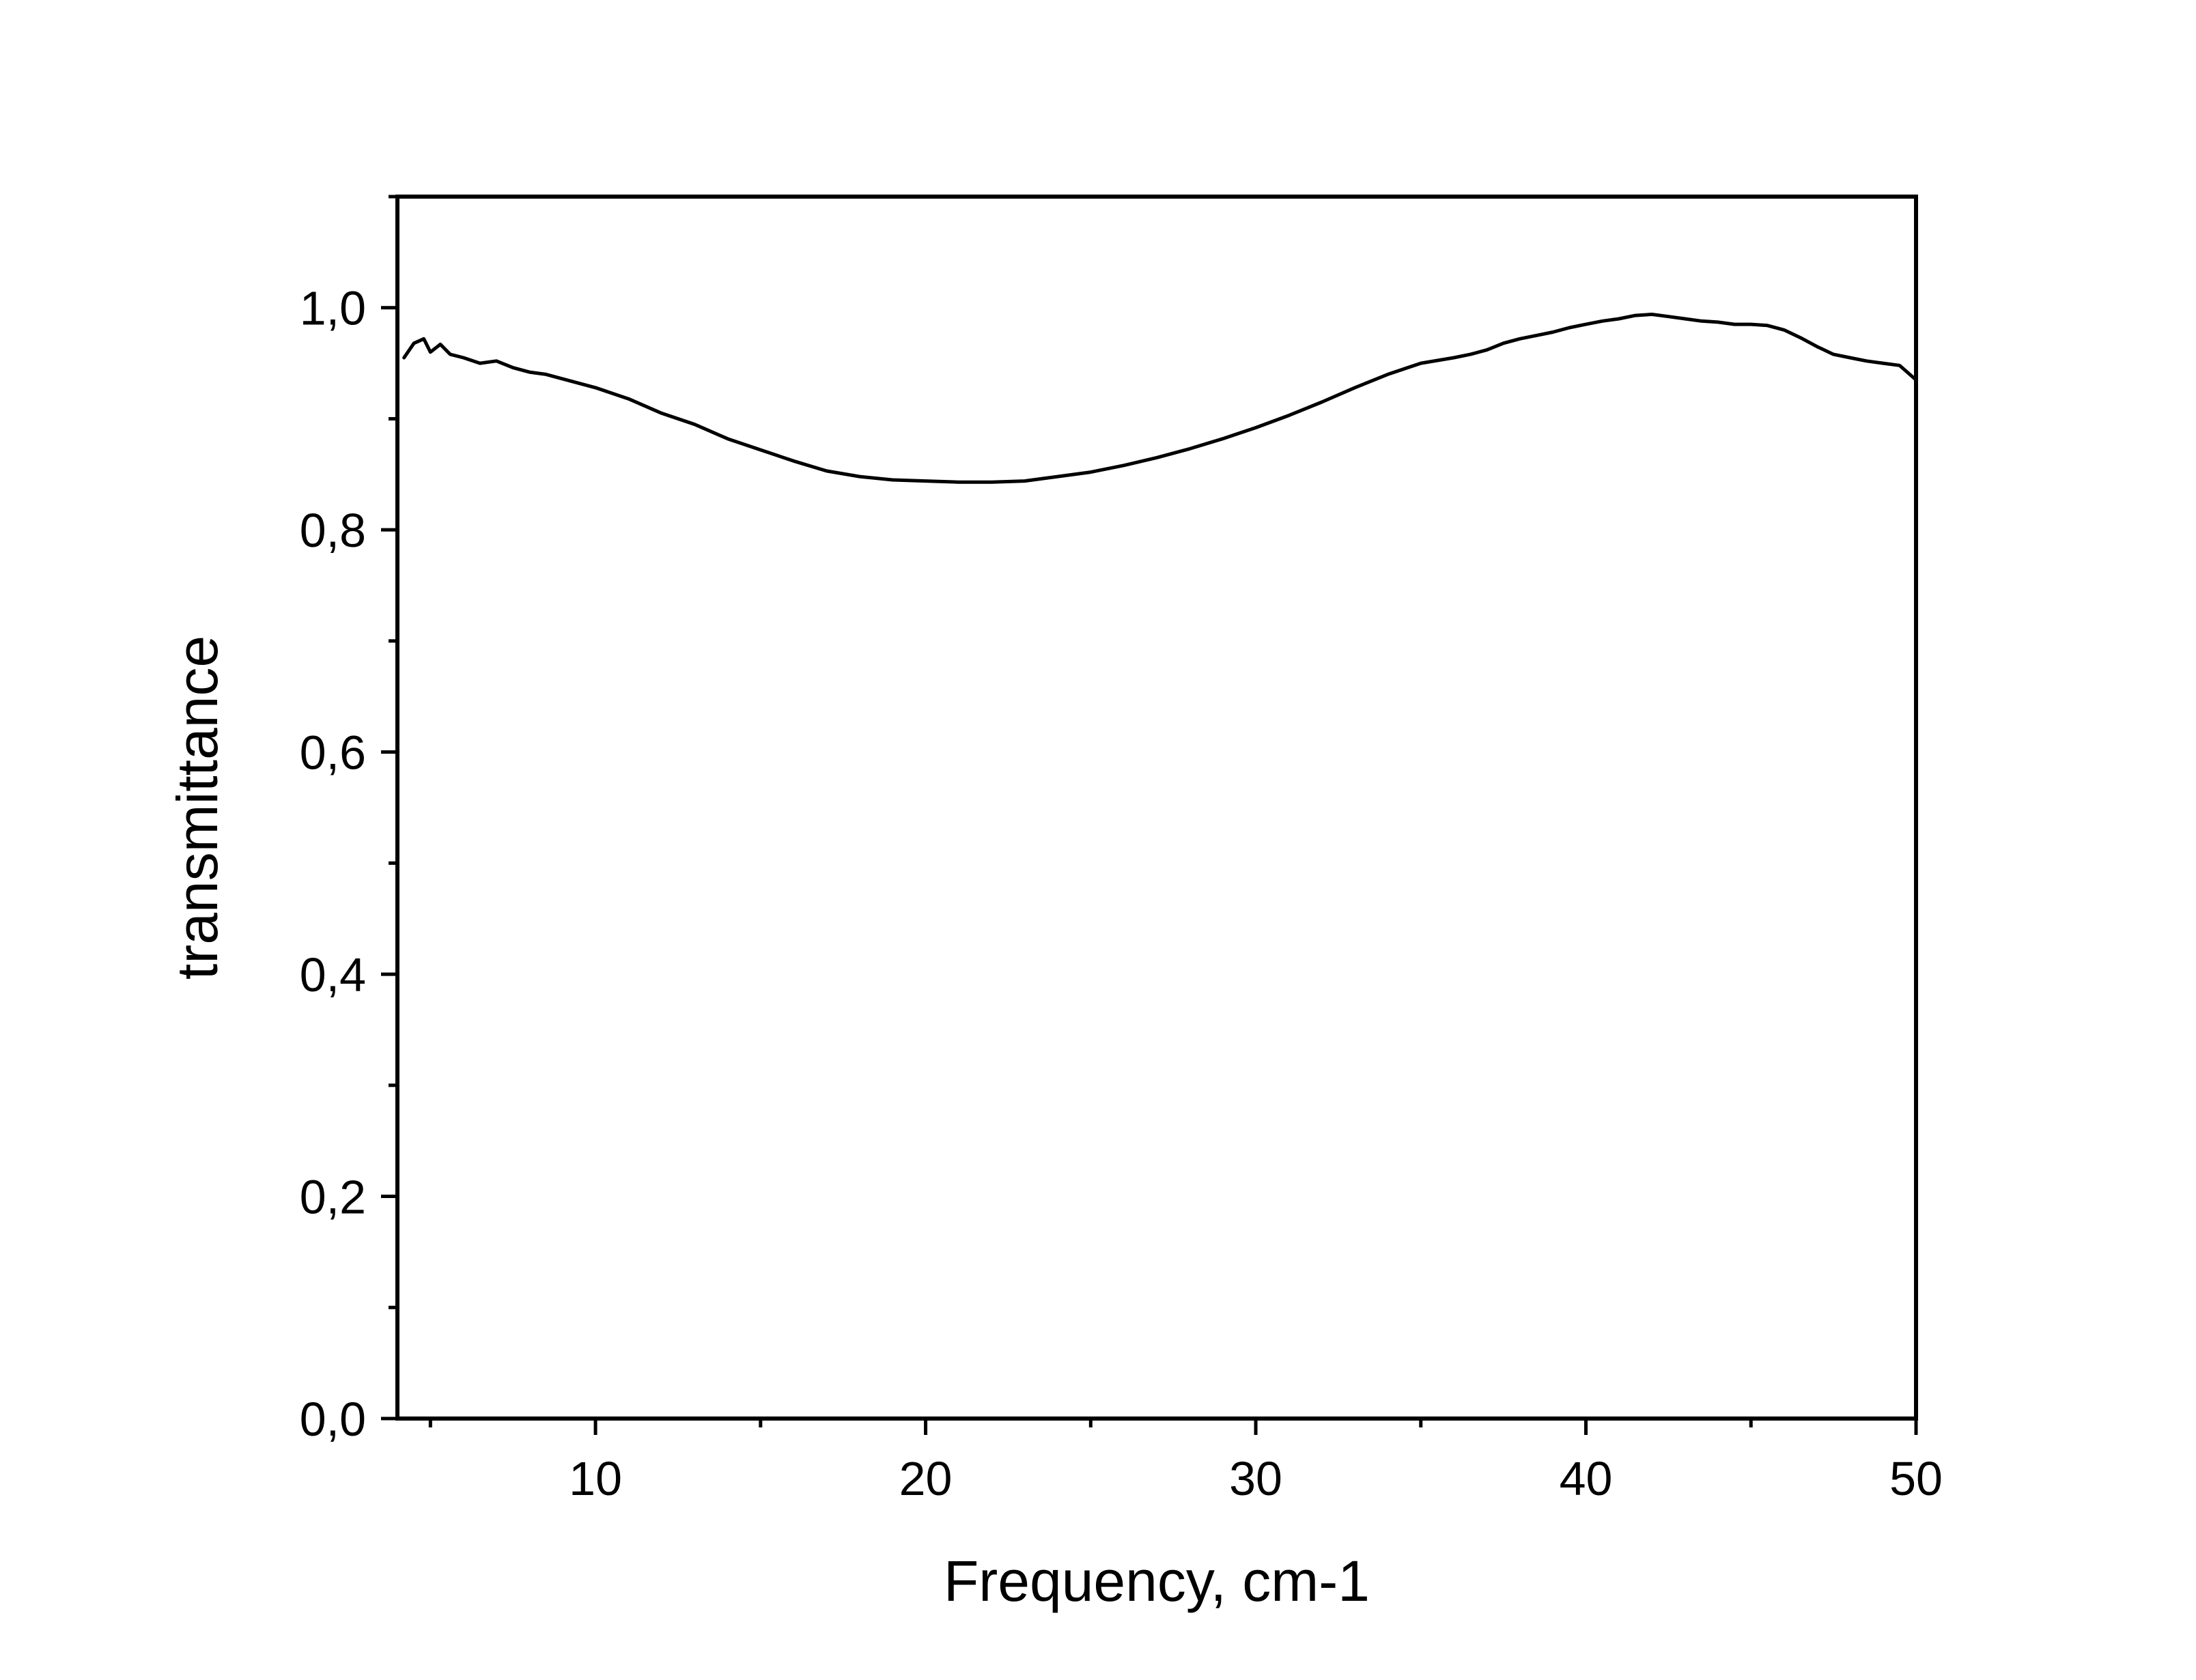 Image resolution: width=2196 pixels, height=1680 pixels. I want to click on transmittance-series-line, so click(1160, 398).